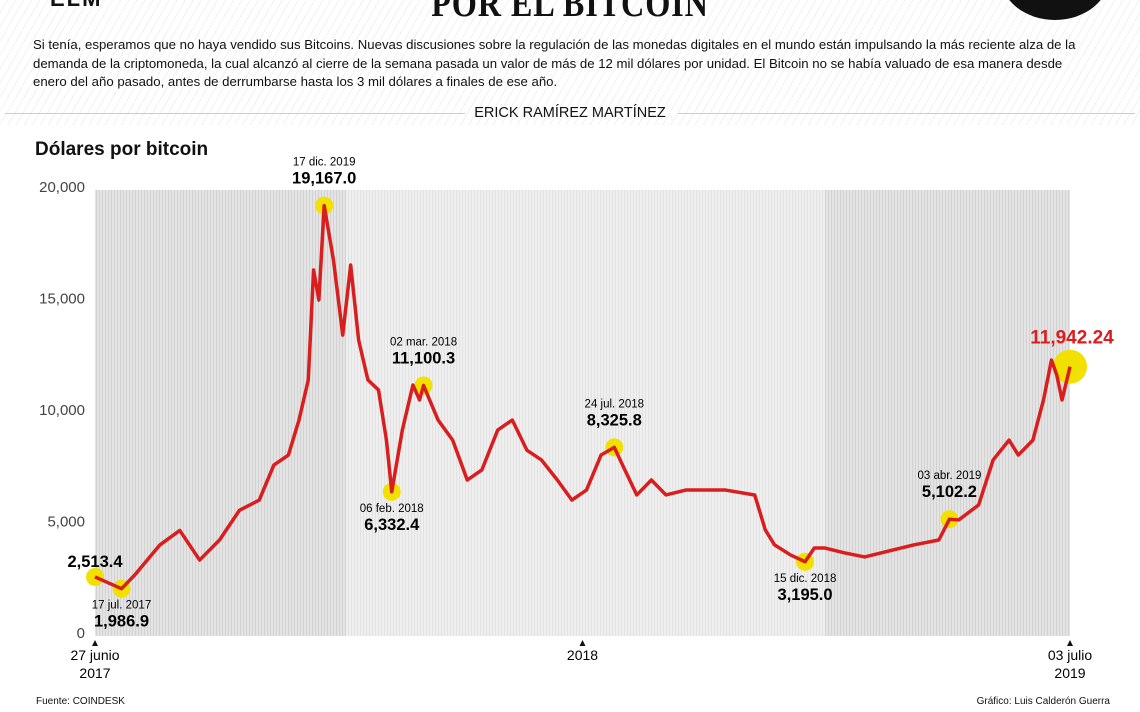 The height and width of the screenshot is (712, 1140). I want to click on annotation-value: 5,102.2, so click(949, 492).